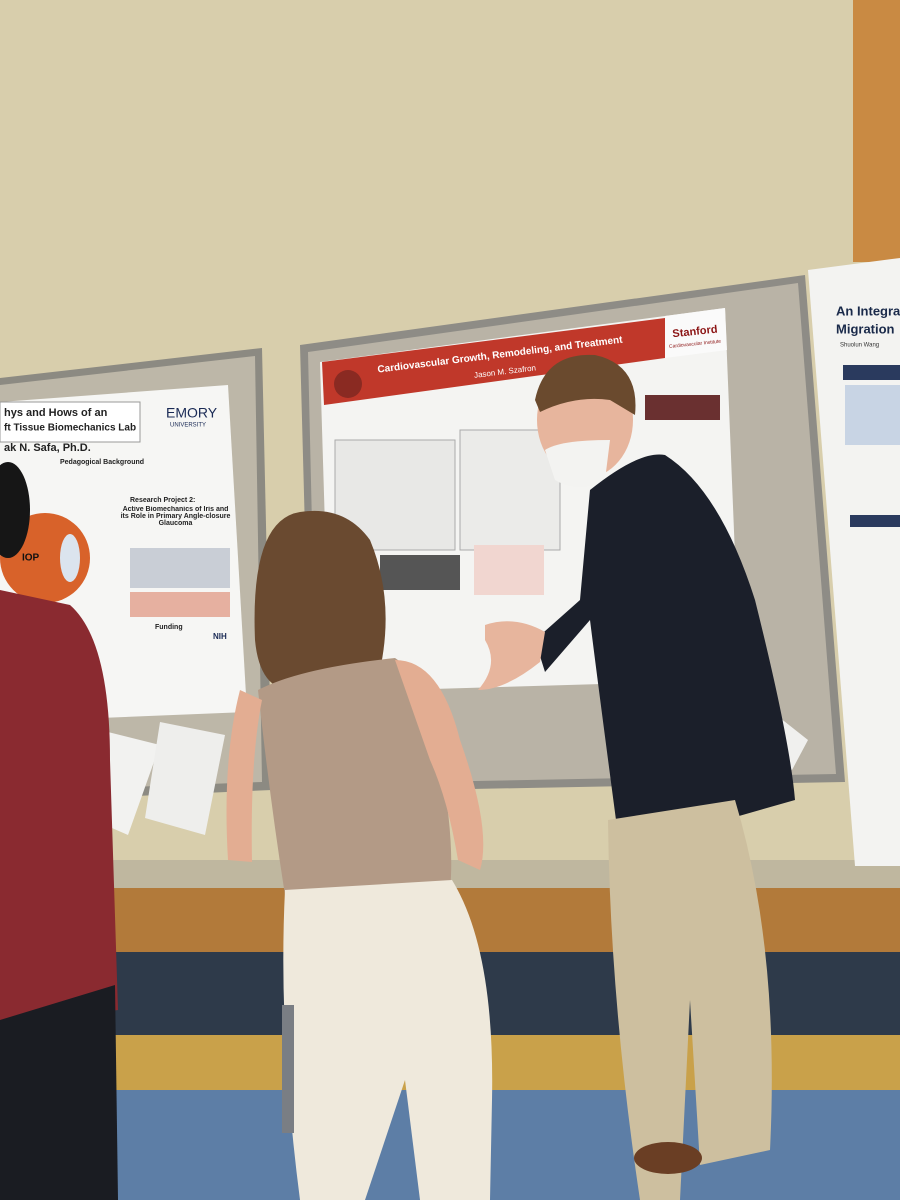 Image resolution: width=900 pixels, height=1200 pixels. I want to click on institution: Stanford, so click(695, 332).